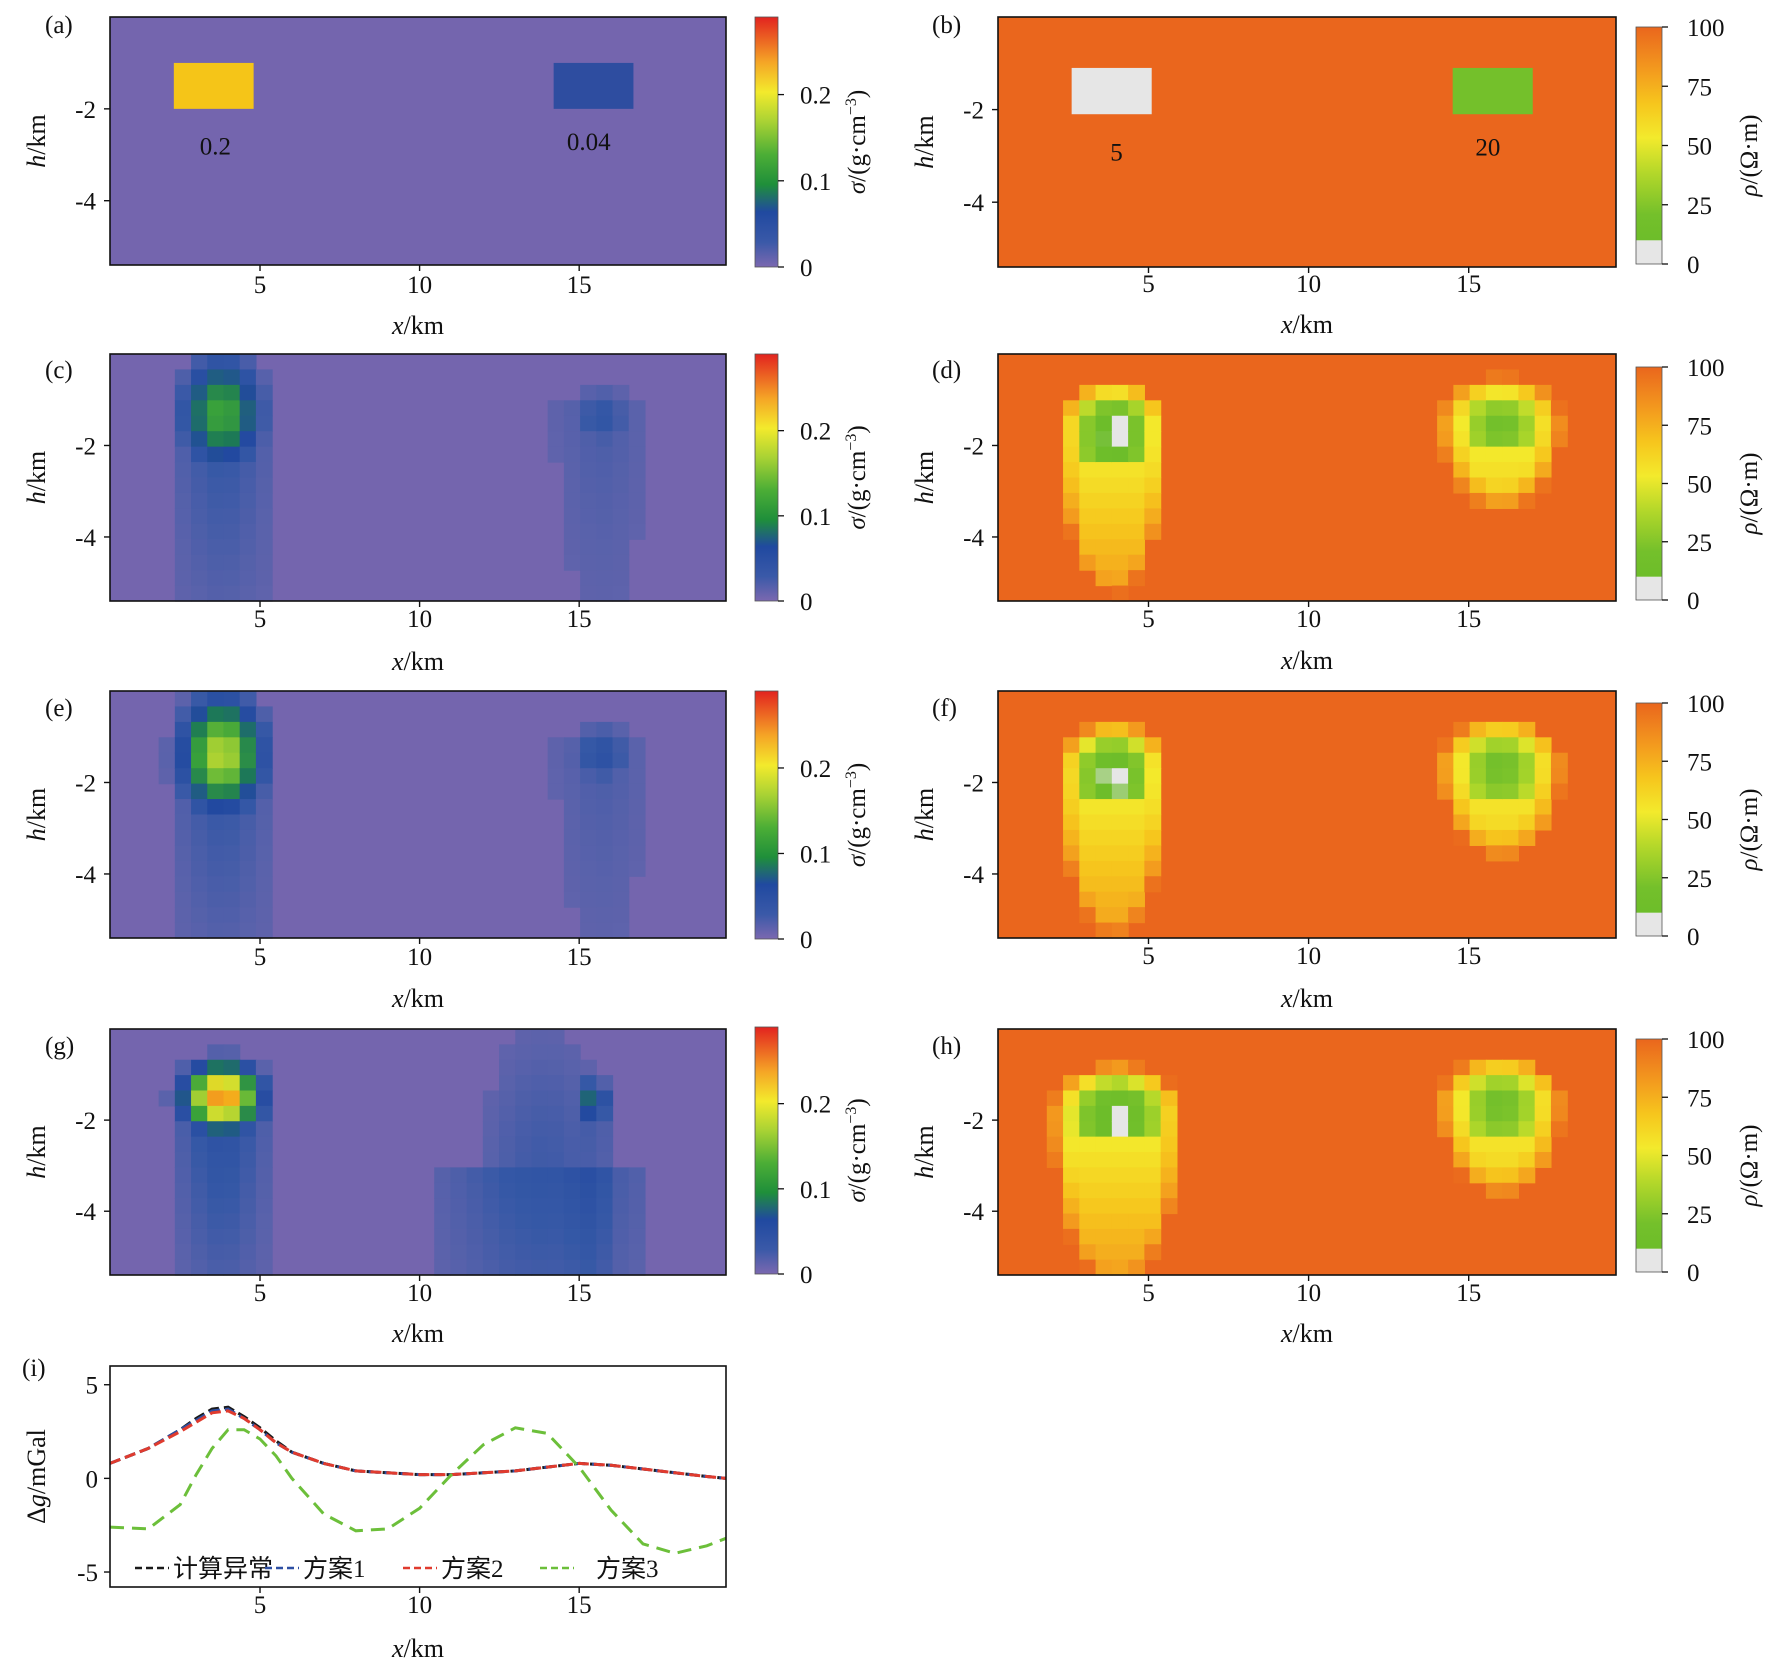  I want to click on y-tick-label: -2, so click(973, 1121).